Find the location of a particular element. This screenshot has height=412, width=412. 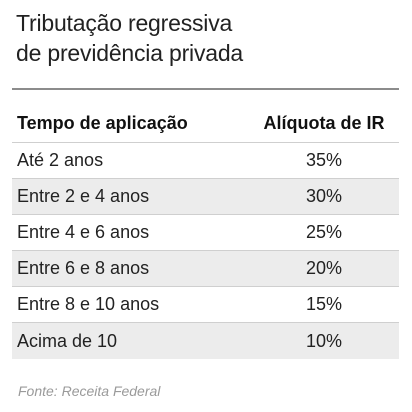

rate-cell: 35% is located at coordinates (324, 160).